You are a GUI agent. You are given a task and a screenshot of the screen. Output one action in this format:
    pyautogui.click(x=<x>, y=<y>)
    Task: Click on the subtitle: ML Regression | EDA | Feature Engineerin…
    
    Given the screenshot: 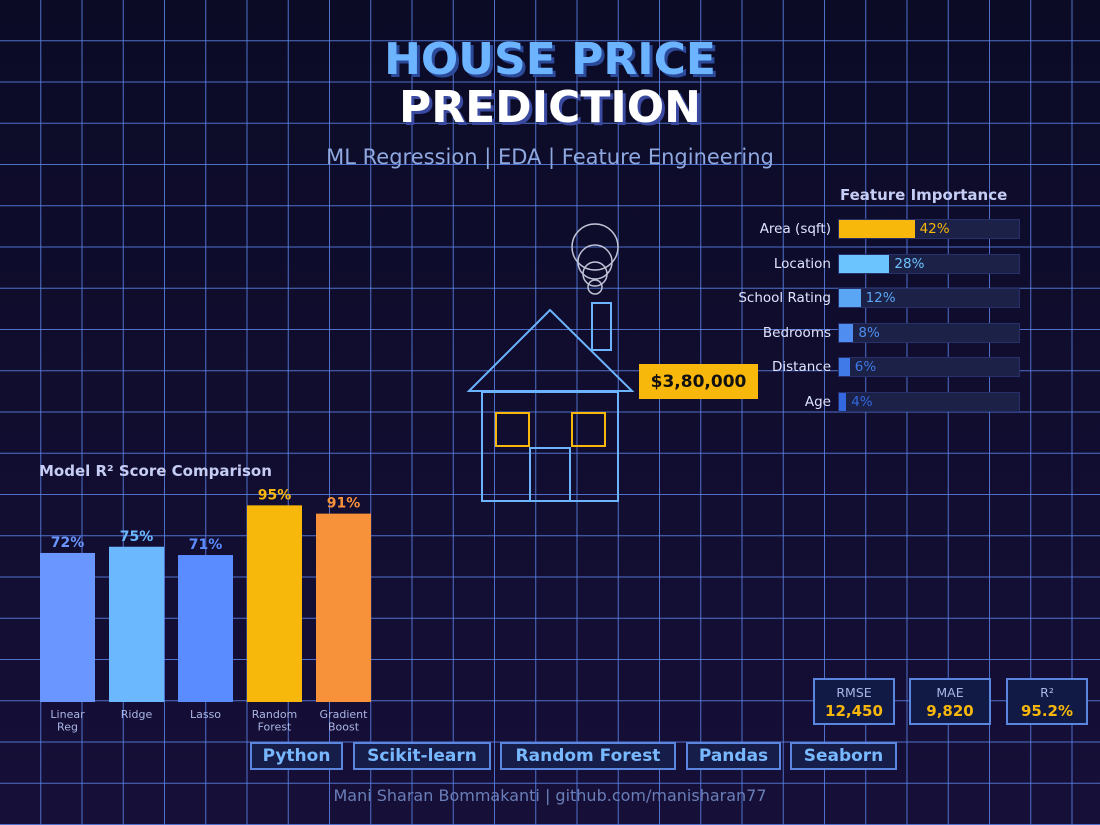 What is the action you would take?
    pyautogui.click(x=550, y=157)
    